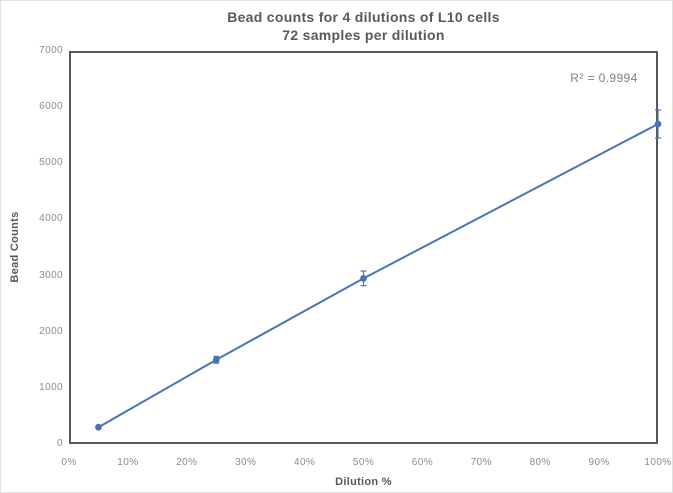 This screenshot has height=493, width=673. Describe the element at coordinates (51, 163) in the screenshot. I see `y-tick-label: 5000` at that location.